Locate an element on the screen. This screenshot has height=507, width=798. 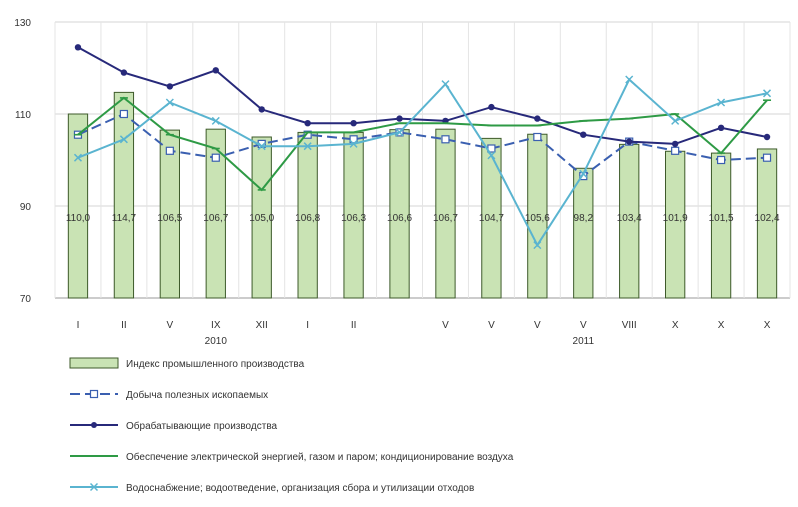
y-tick-label: 110 is located at coordinates (23, 115).